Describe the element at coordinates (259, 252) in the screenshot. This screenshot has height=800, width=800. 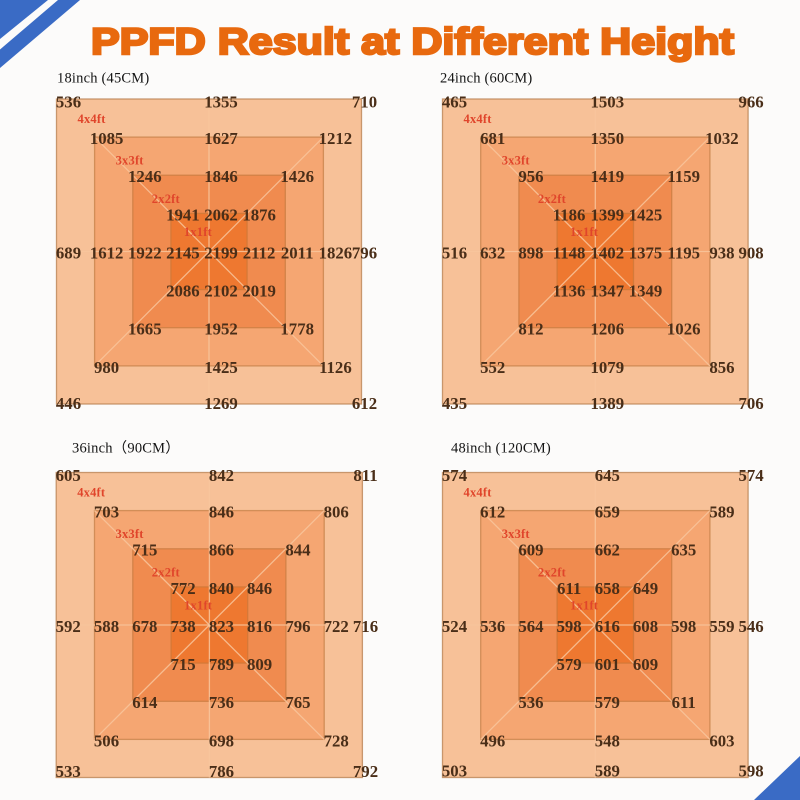
I see `svg-text: 2112` at that location.